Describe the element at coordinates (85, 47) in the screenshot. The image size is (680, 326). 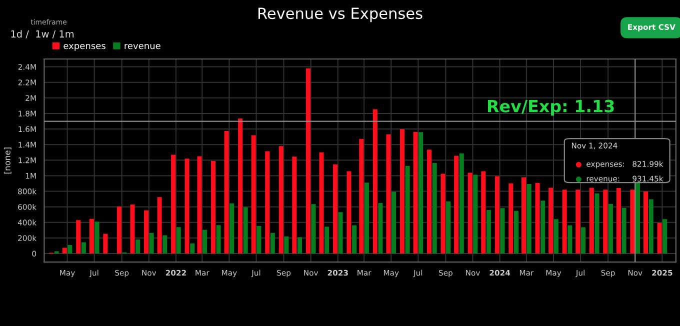
I see `legend-label: expenses` at that location.